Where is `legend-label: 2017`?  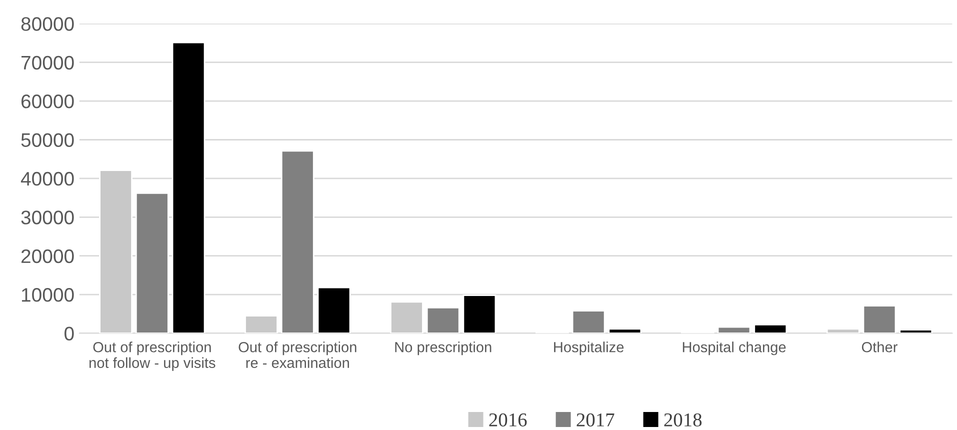
legend-label: 2017 is located at coordinates (595, 419).